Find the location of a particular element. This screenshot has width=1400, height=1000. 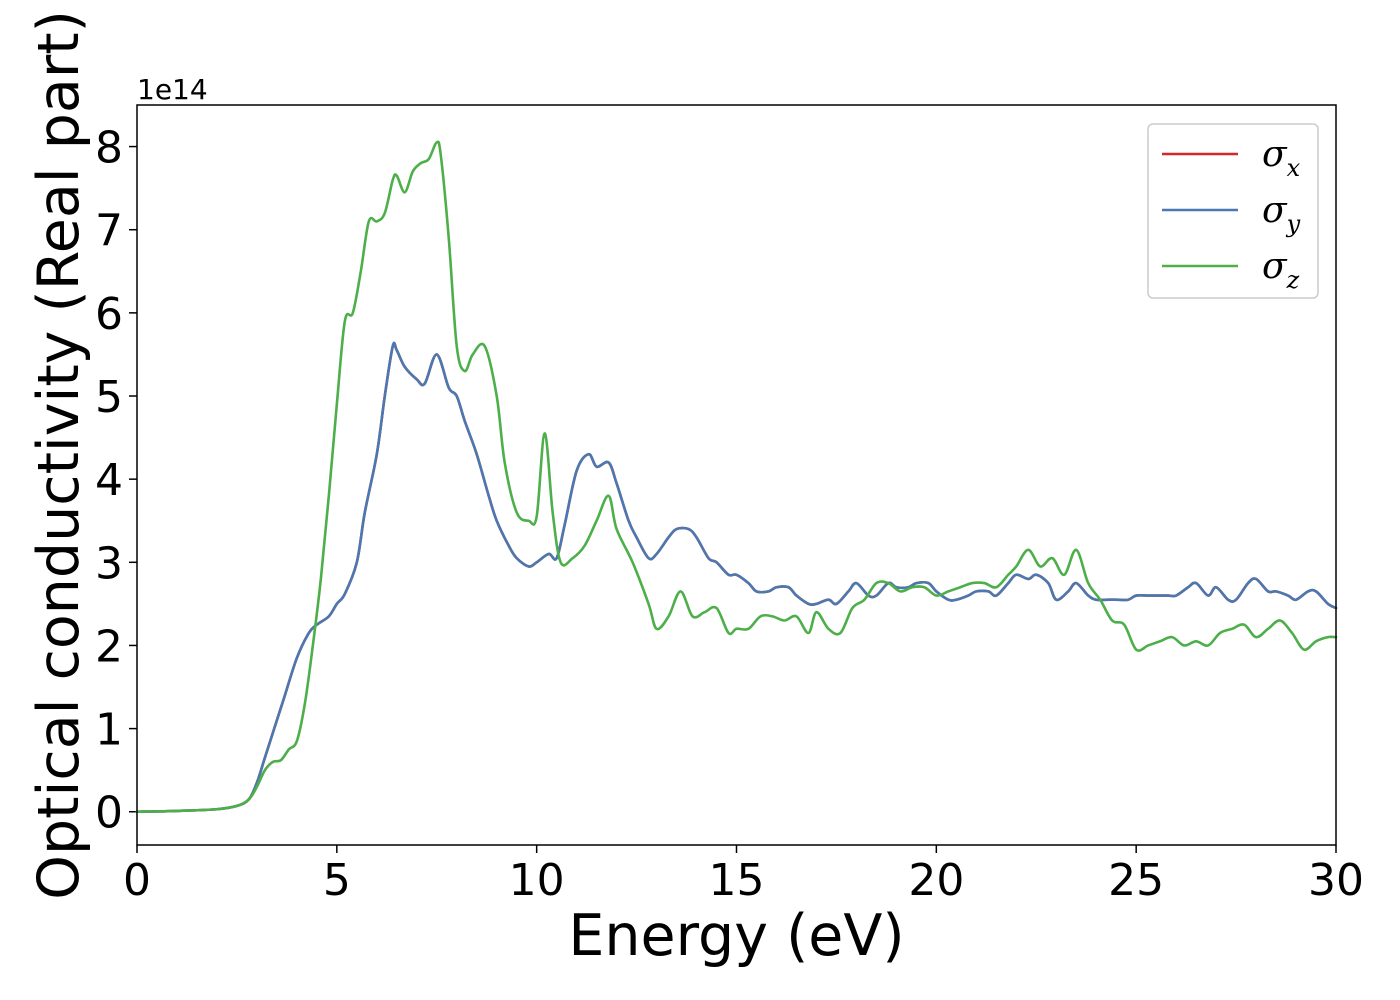

y-tick-label: 0 is located at coordinates (109, 813).